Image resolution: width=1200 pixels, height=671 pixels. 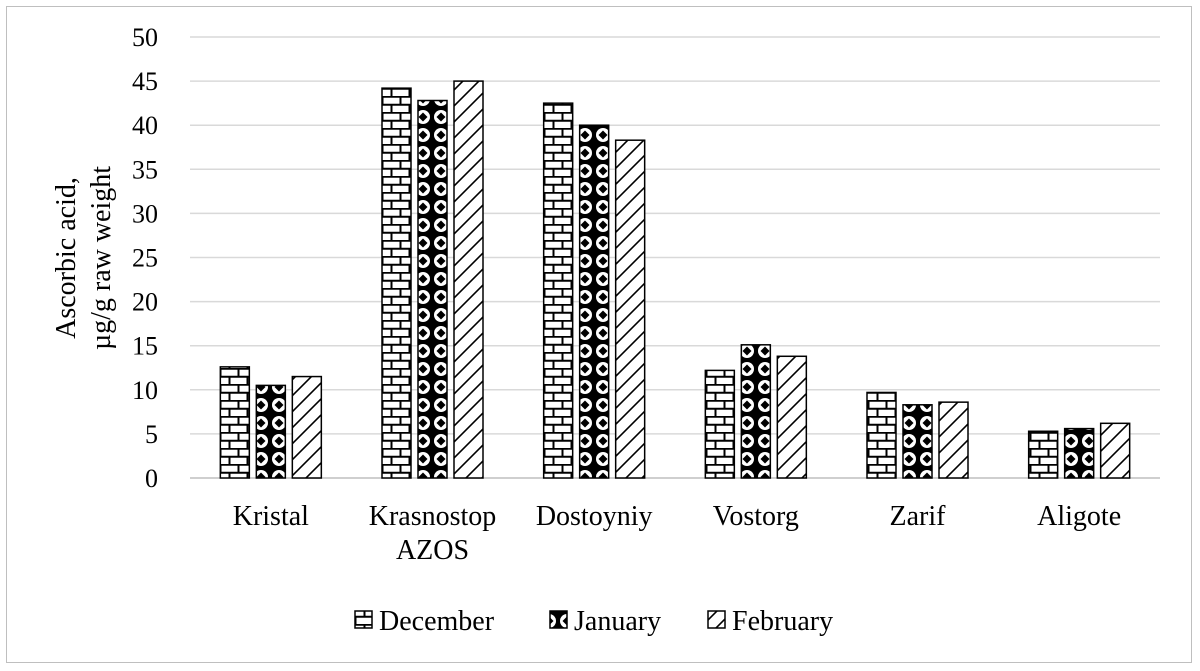 What do you see at coordinates (145, 125) in the screenshot?
I see `y-tick-label: 40` at bounding box center [145, 125].